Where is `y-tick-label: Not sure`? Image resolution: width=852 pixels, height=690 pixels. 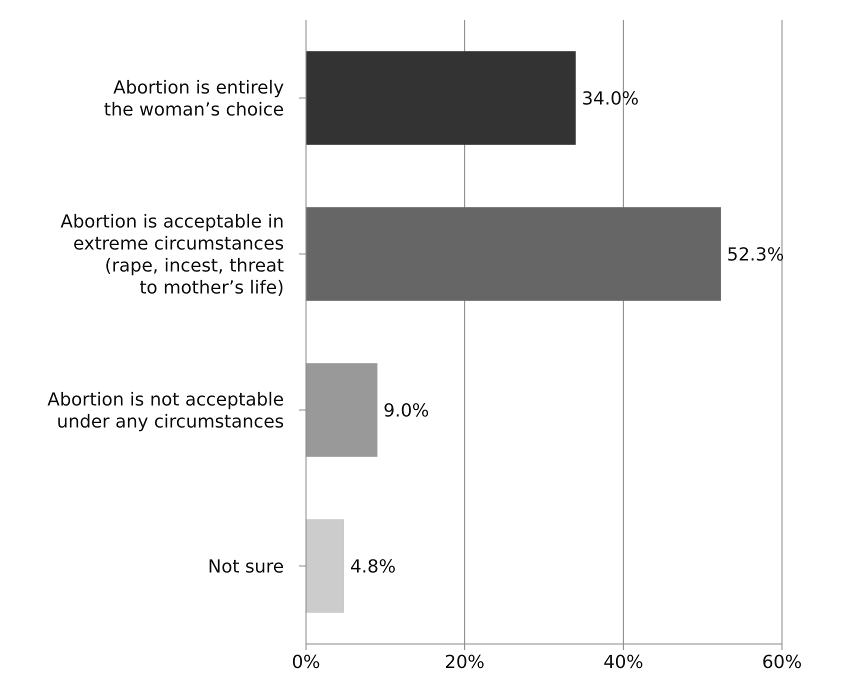 y-tick-label: Not sure is located at coordinates (246, 567).